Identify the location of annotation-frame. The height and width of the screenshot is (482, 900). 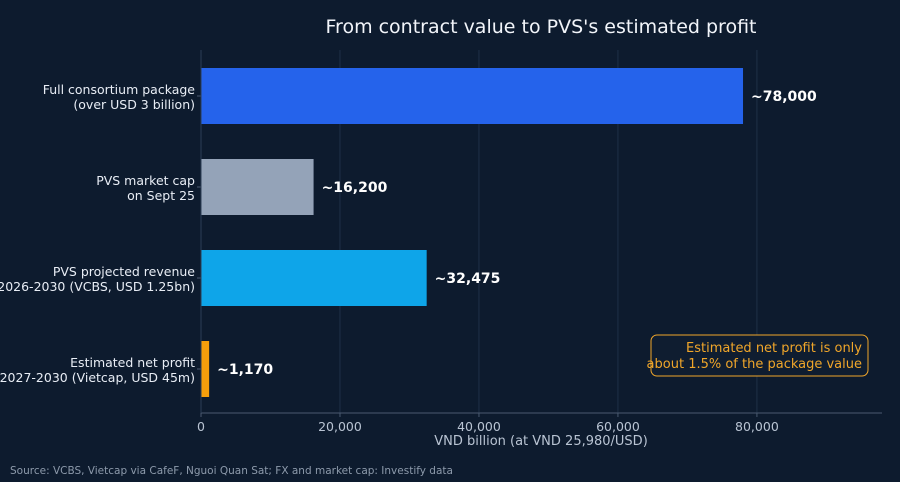
(759, 355).